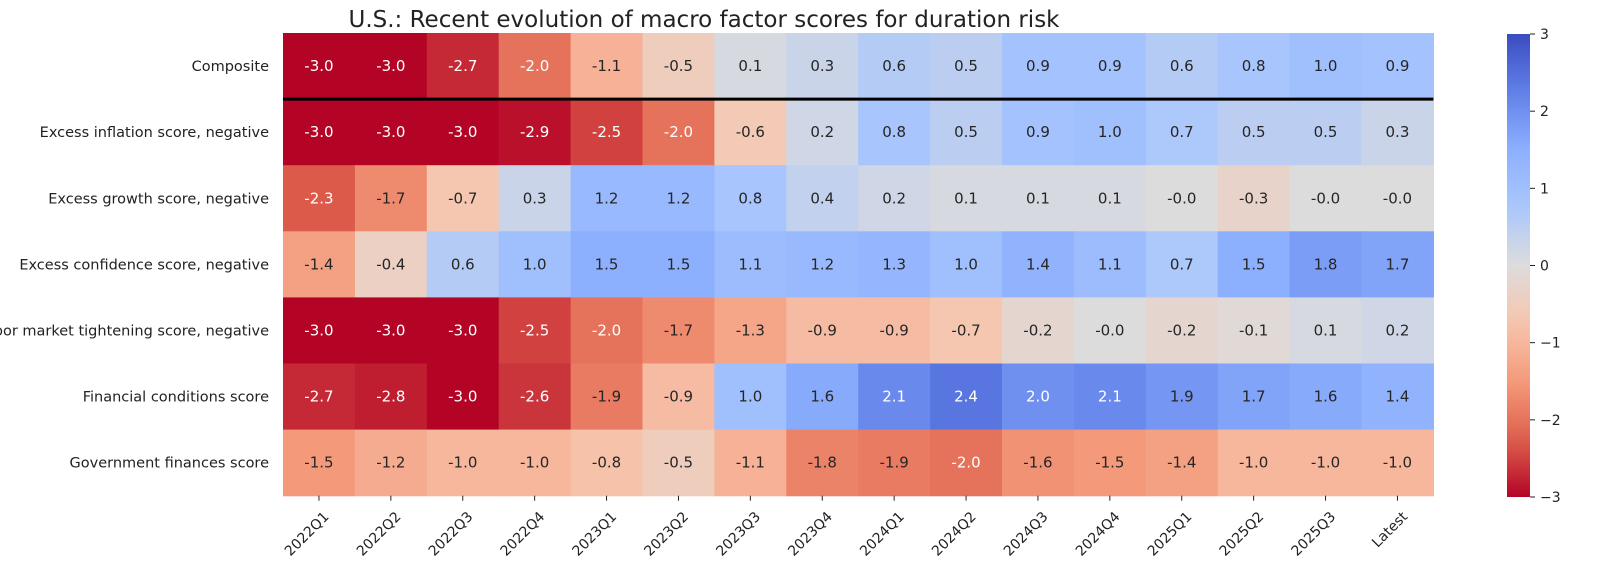 Image resolution: width=1615 pixels, height=583 pixels. What do you see at coordinates (822, 132) in the screenshot?
I see `cell-value-label: 0.2` at bounding box center [822, 132].